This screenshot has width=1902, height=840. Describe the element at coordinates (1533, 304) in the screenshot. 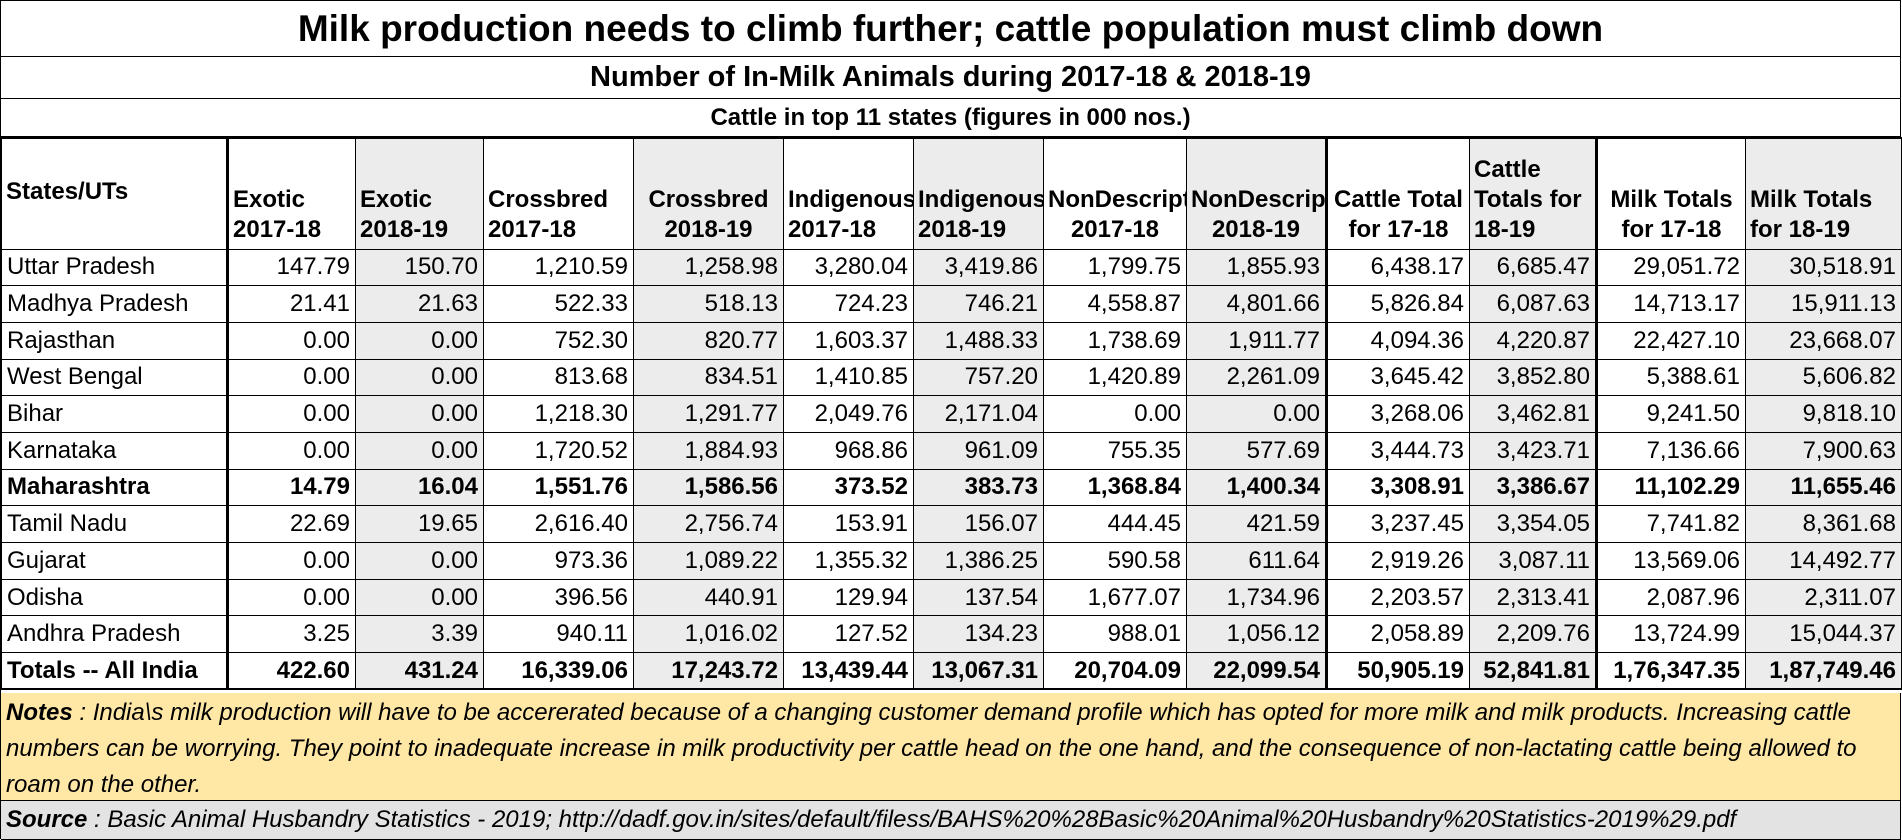

I see `value-cell: 6,087.63` at that location.